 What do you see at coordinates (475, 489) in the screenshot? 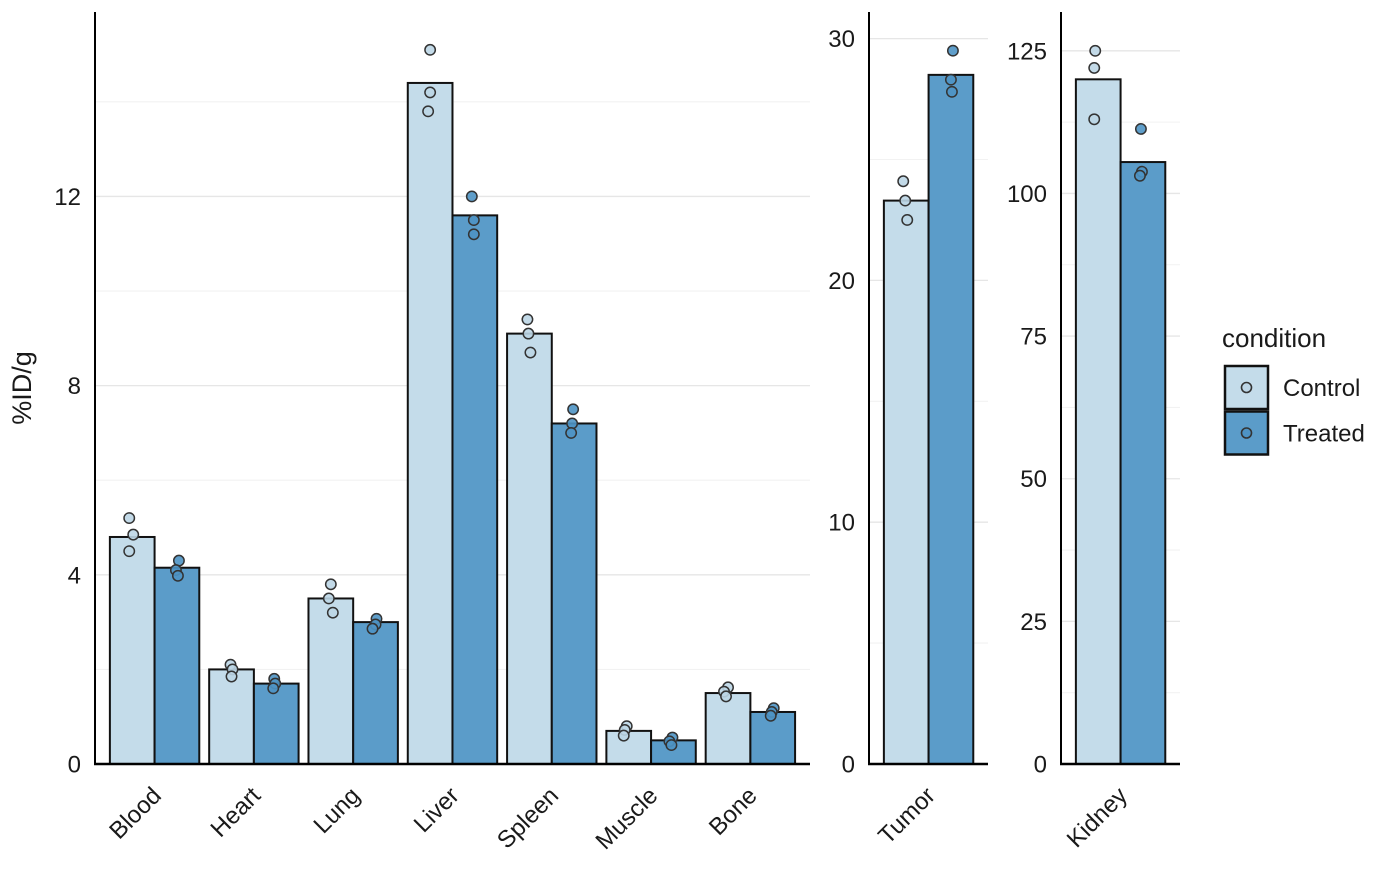
I see `bar-liver-treated` at bounding box center [475, 489].